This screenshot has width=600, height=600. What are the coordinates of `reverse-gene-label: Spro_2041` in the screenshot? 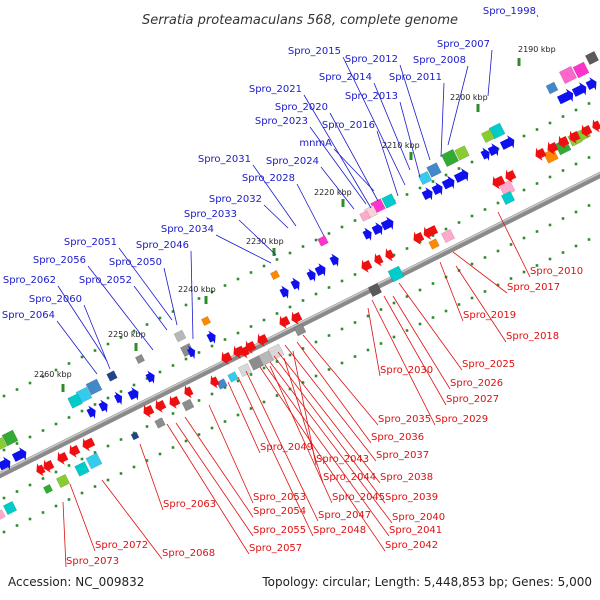 It's located at (415, 530).